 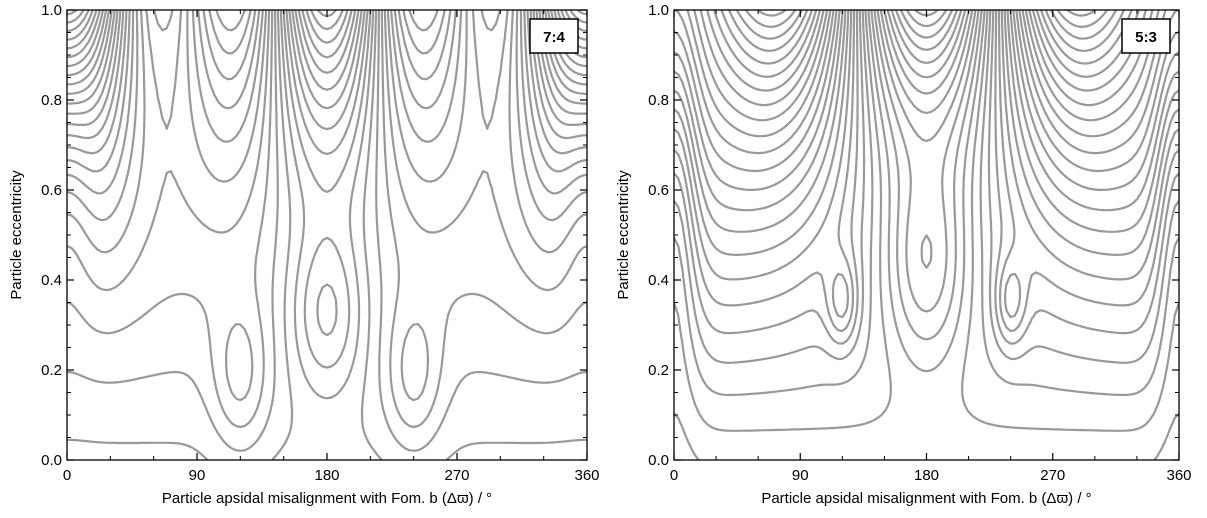 I want to click on resonance-label-text: 5:3, so click(x=1146, y=37).